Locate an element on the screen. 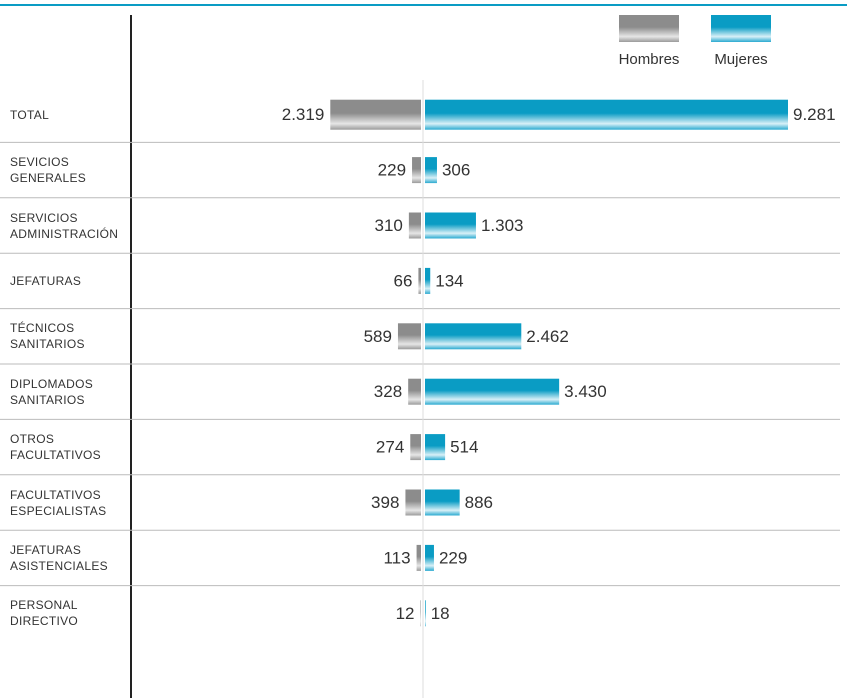 This screenshot has width=847, height=698. category-label: PERSONAL DIRECTIVO is located at coordinates (44, 613).